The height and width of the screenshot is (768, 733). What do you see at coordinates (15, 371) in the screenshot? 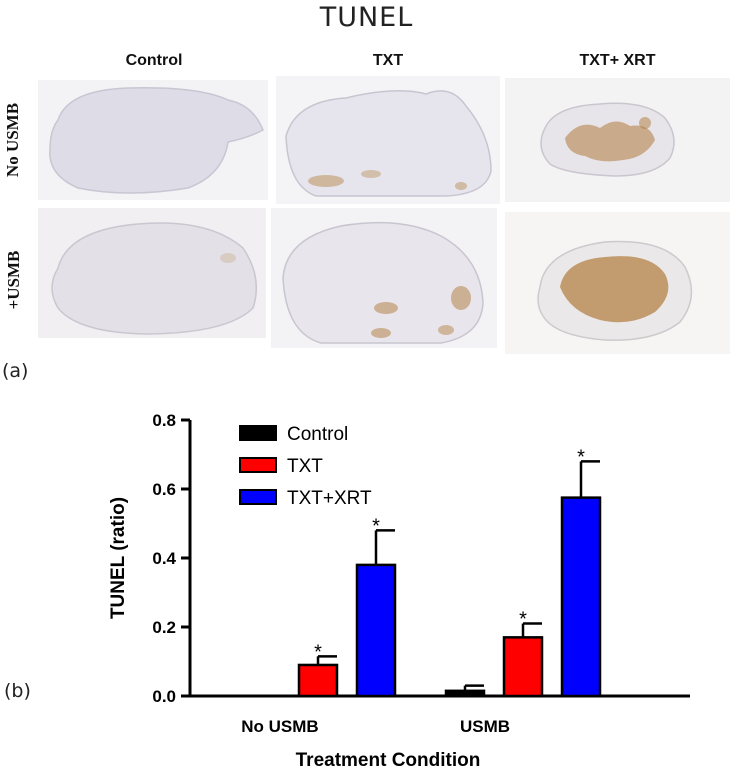
I see `panel-a-tag: (a)` at bounding box center [15, 371].